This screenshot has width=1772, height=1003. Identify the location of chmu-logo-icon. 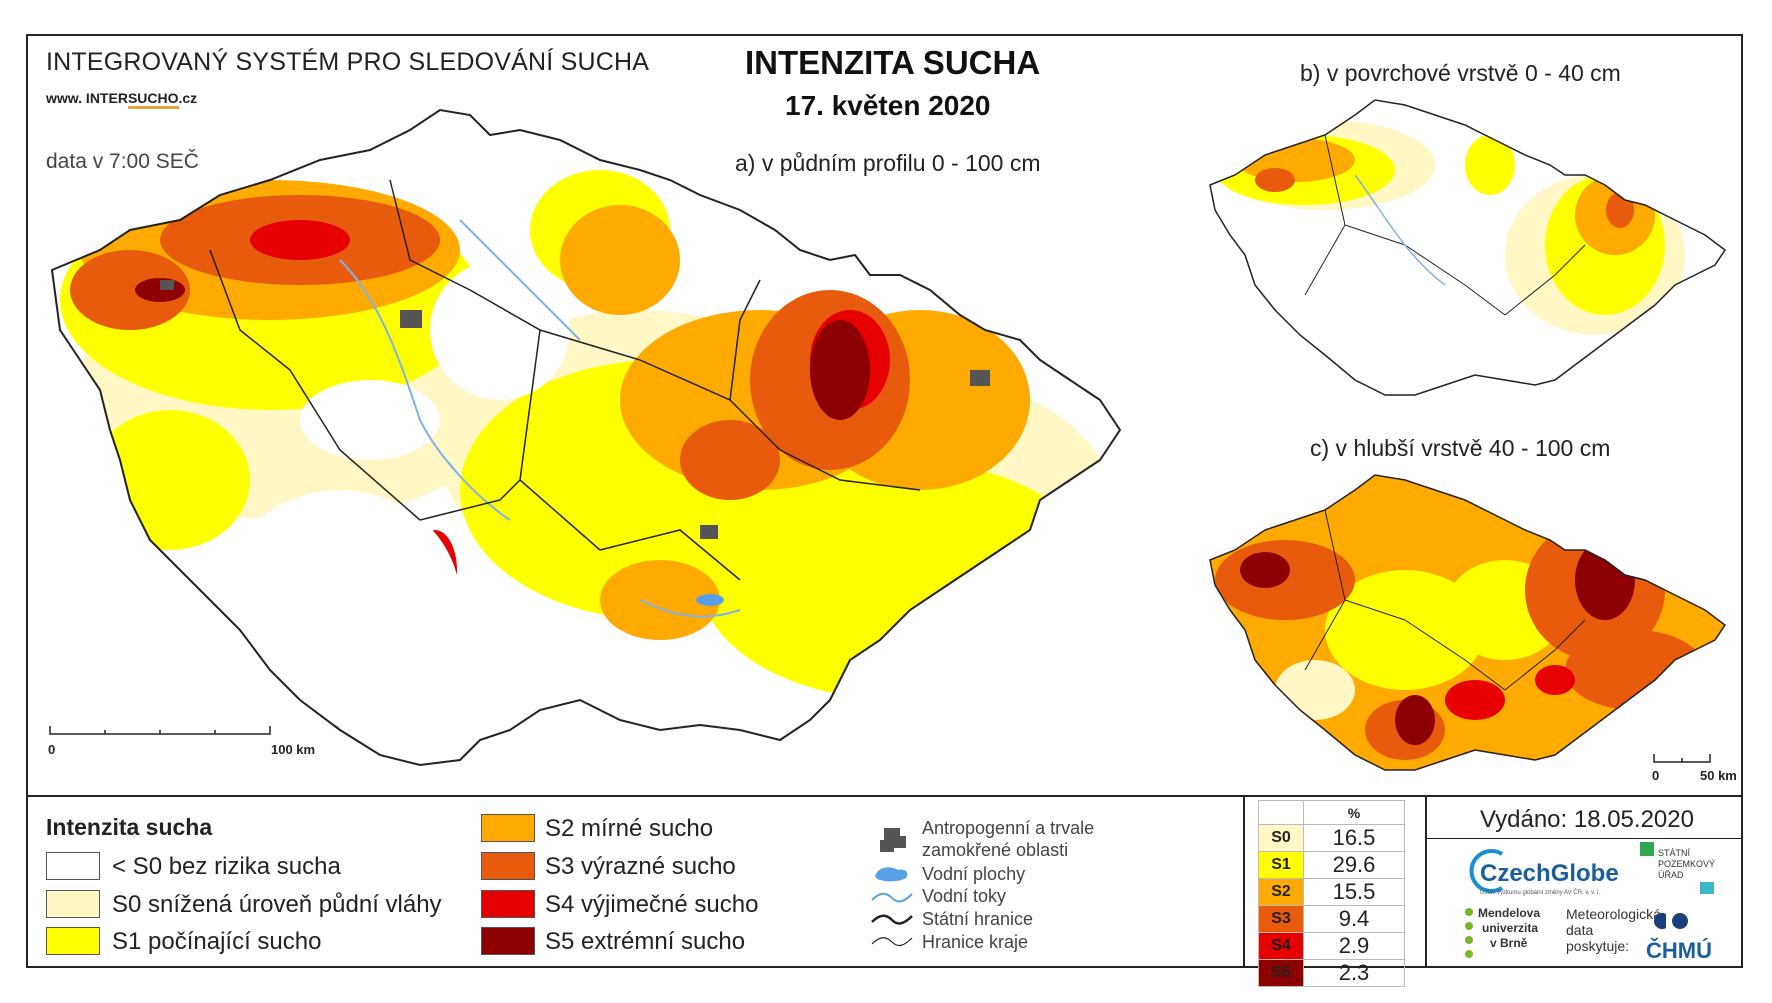
(1670, 921).